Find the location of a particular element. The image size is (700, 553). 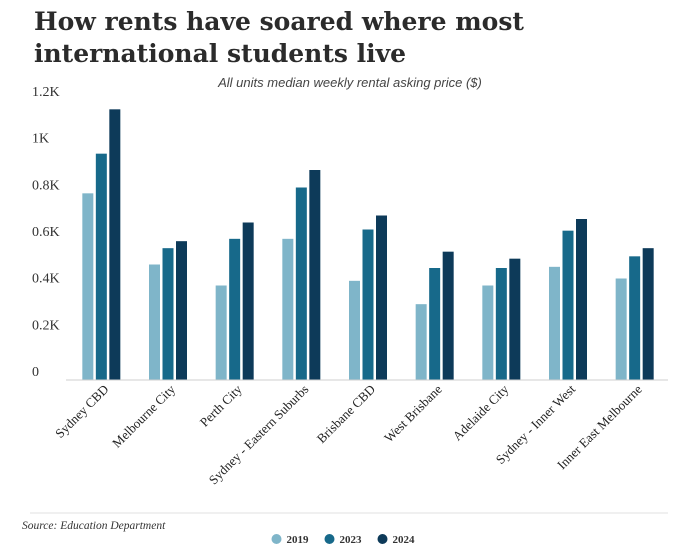

x-tick-label: Adelaide City is located at coordinates (481, 412).